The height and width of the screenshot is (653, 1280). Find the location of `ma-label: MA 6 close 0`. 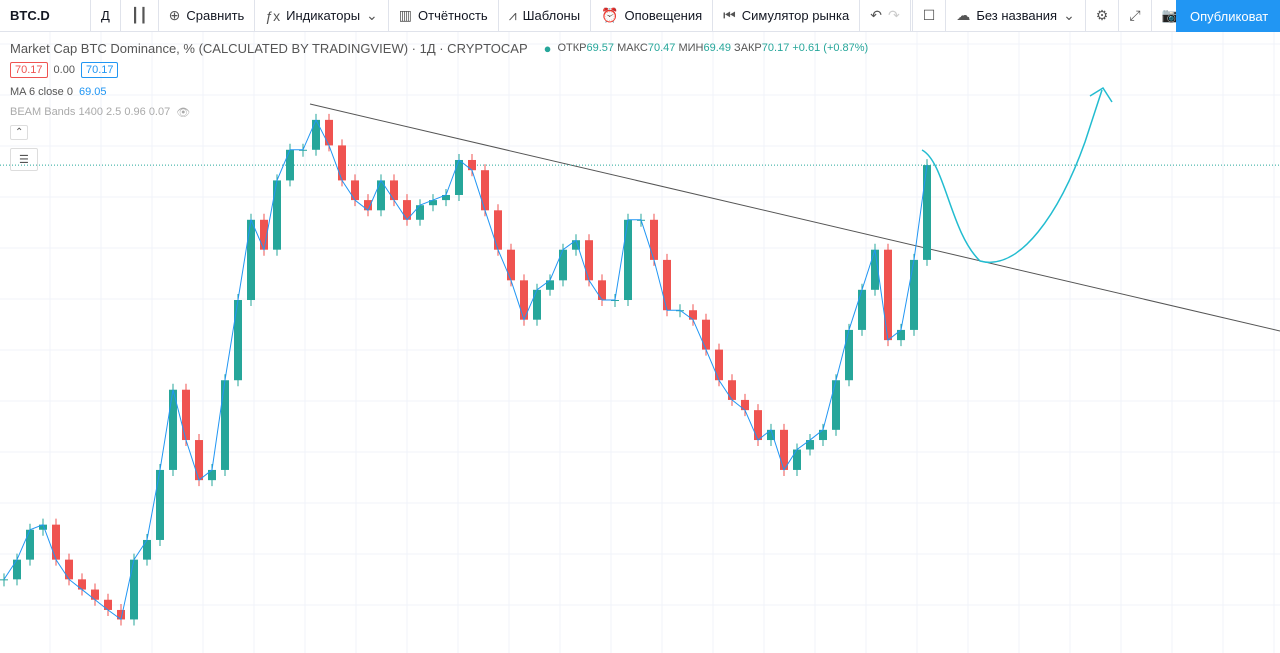

ma-label: MA 6 close 0 is located at coordinates (41, 92).